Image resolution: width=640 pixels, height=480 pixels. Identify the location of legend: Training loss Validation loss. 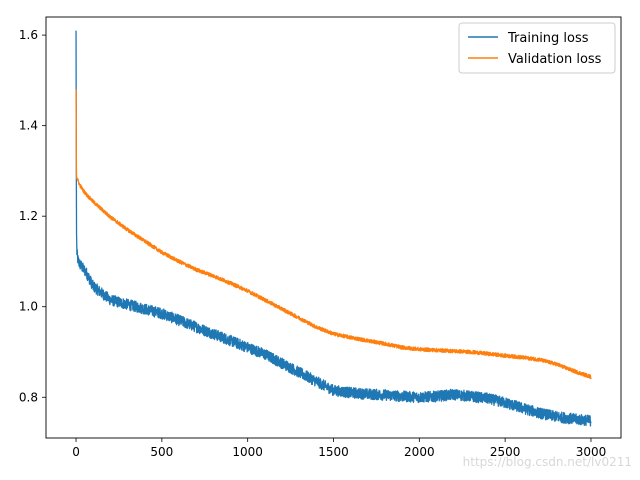
(537, 48).